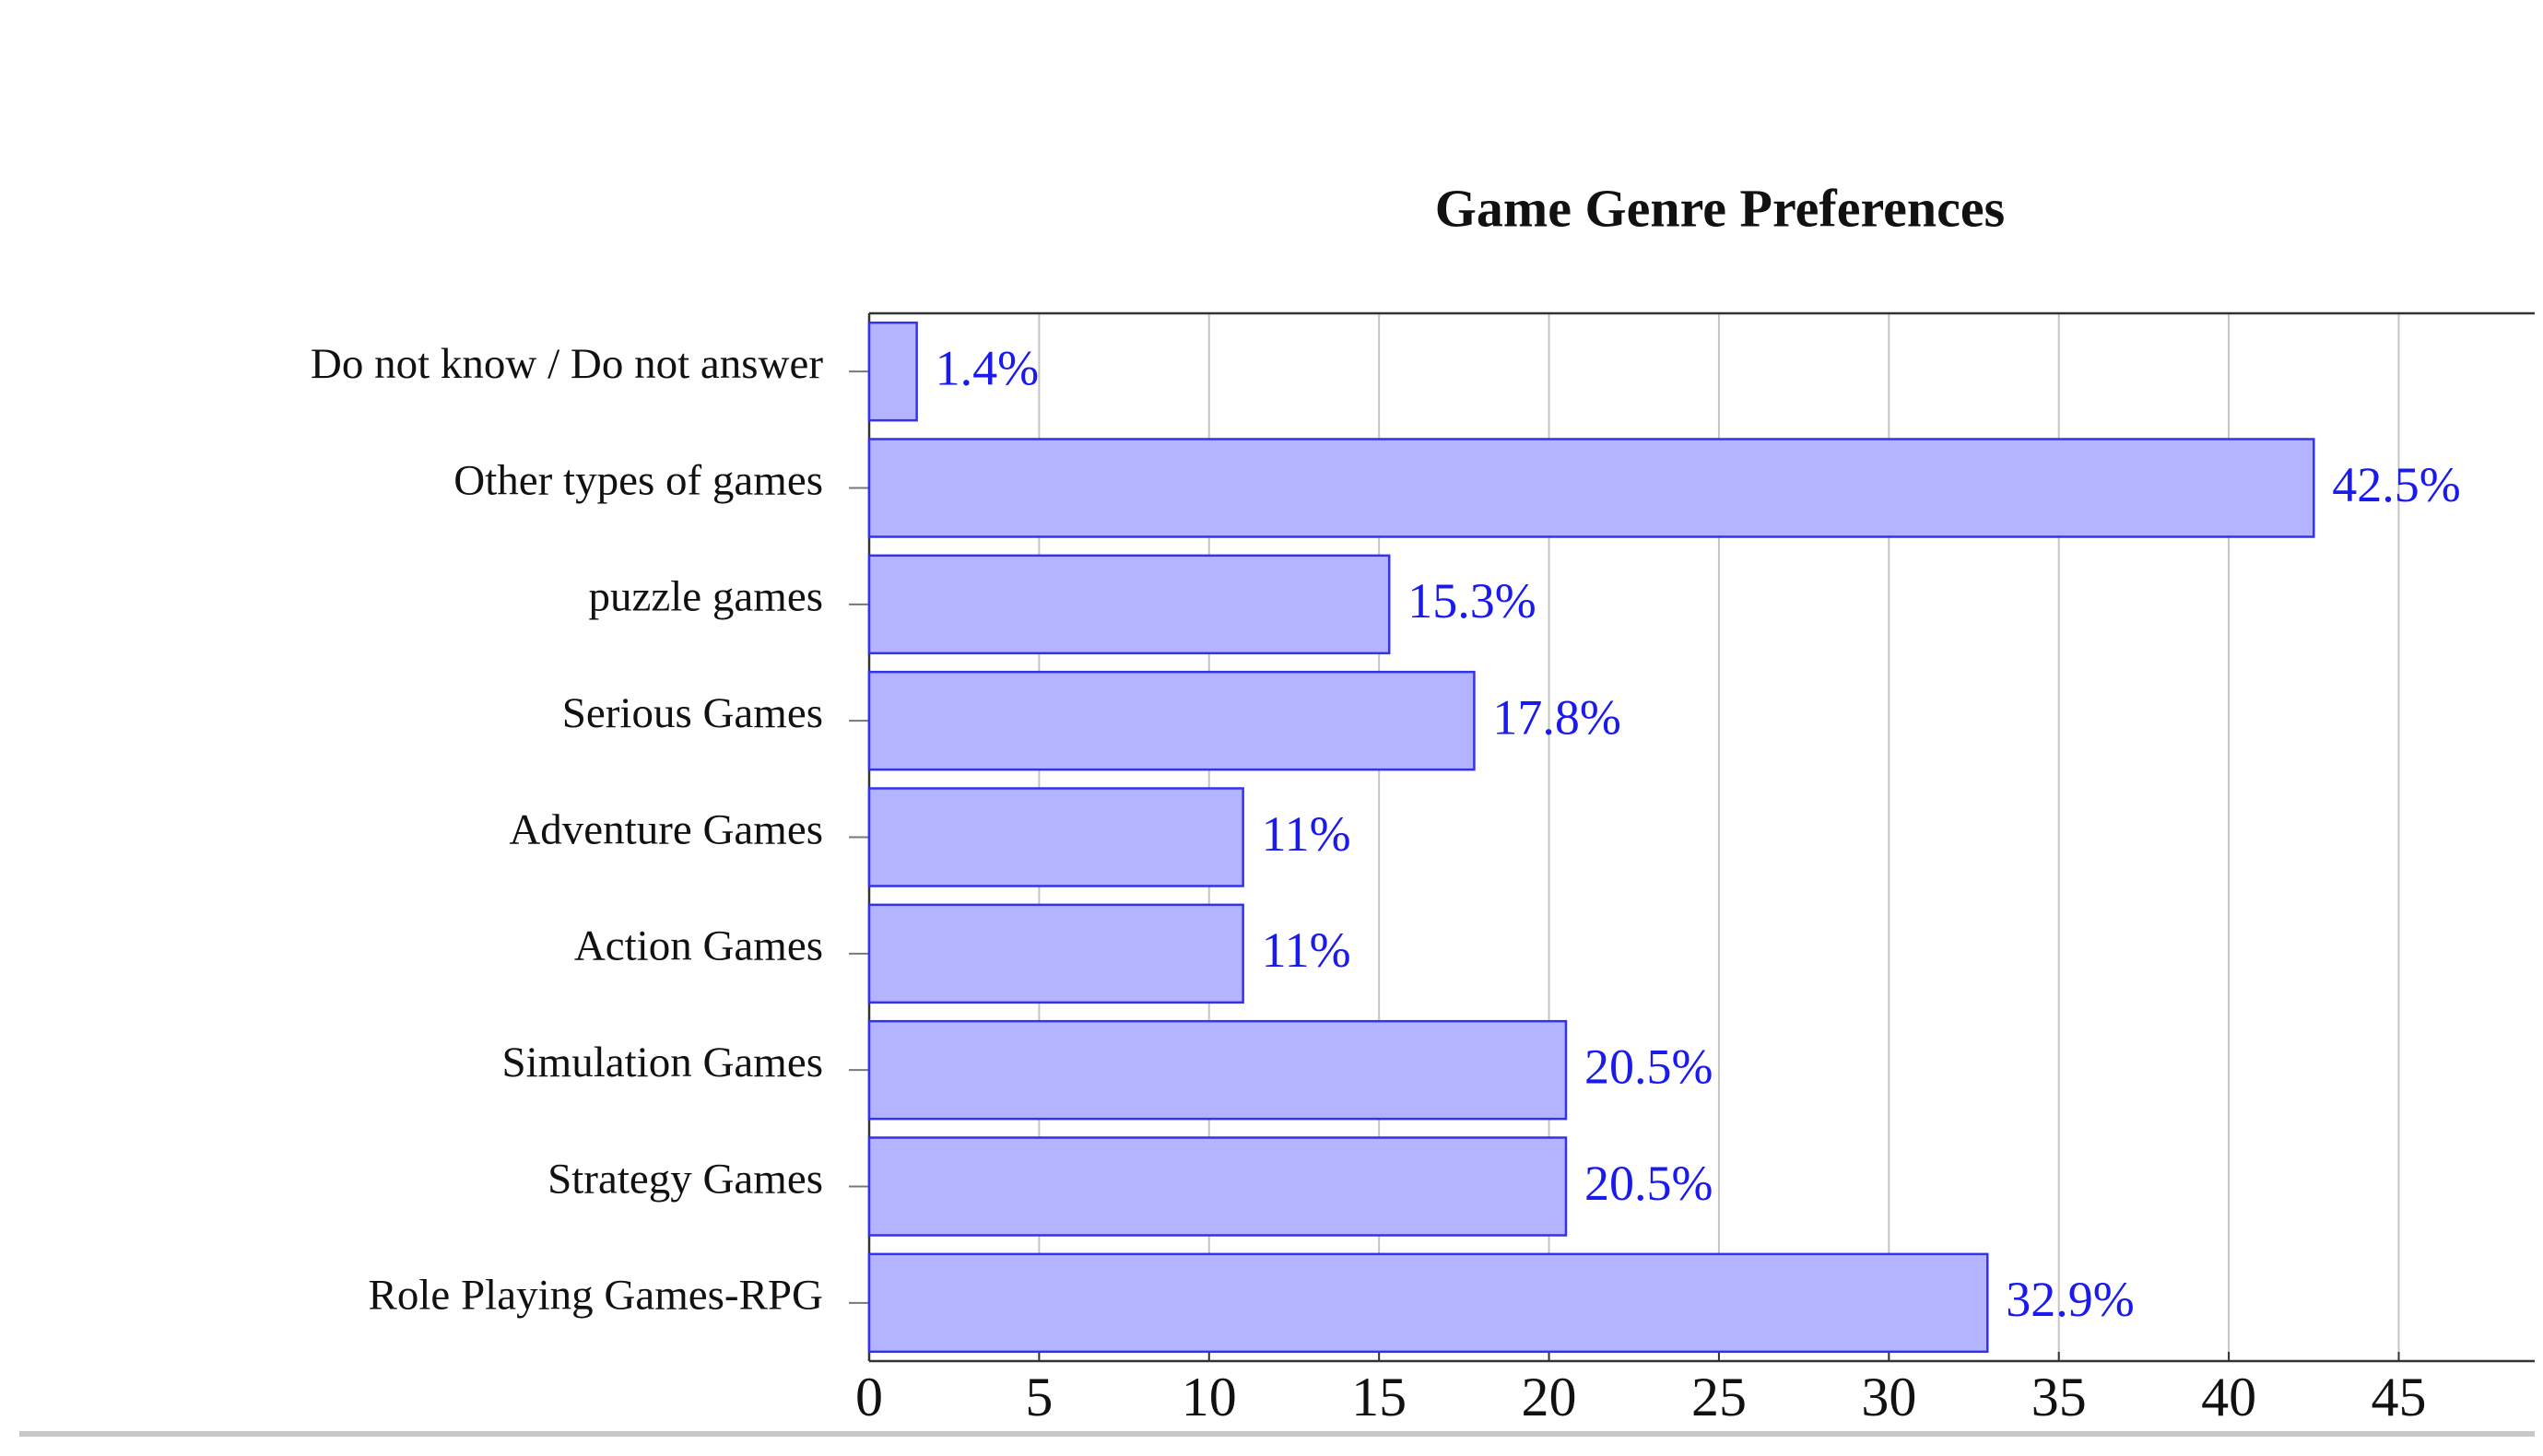 The width and height of the screenshot is (2543, 1456). Describe the element at coordinates (1549, 1397) in the screenshot. I see `x-tick-label: 20` at that location.